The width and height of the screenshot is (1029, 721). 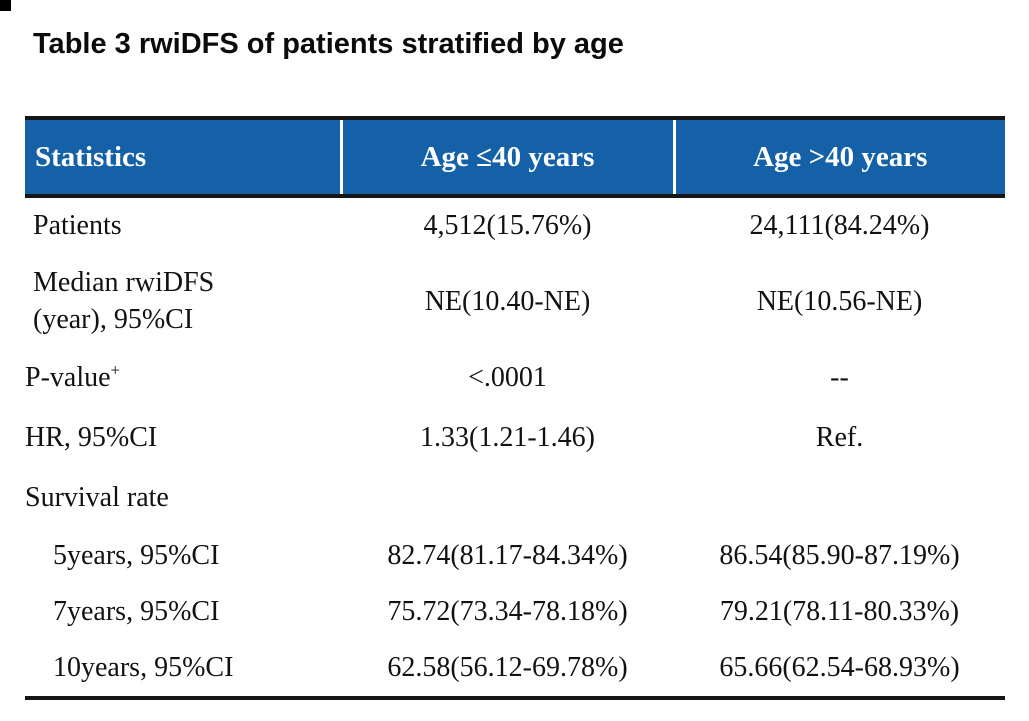 I want to click on scan-corner-artifact, so click(x=5, y=5).